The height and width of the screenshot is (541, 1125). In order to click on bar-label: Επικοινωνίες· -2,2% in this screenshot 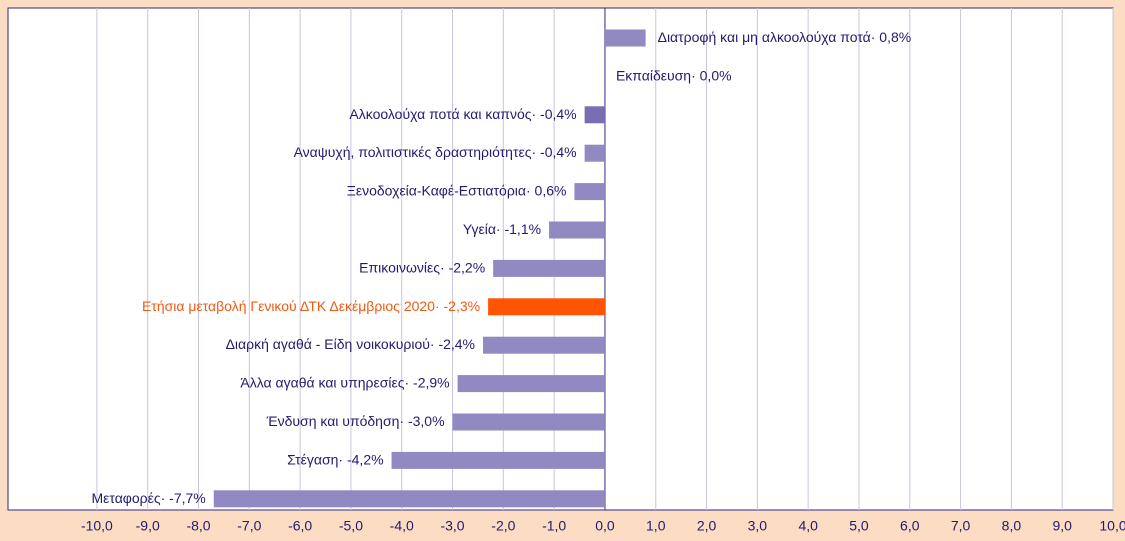, I will do `click(422, 267)`.